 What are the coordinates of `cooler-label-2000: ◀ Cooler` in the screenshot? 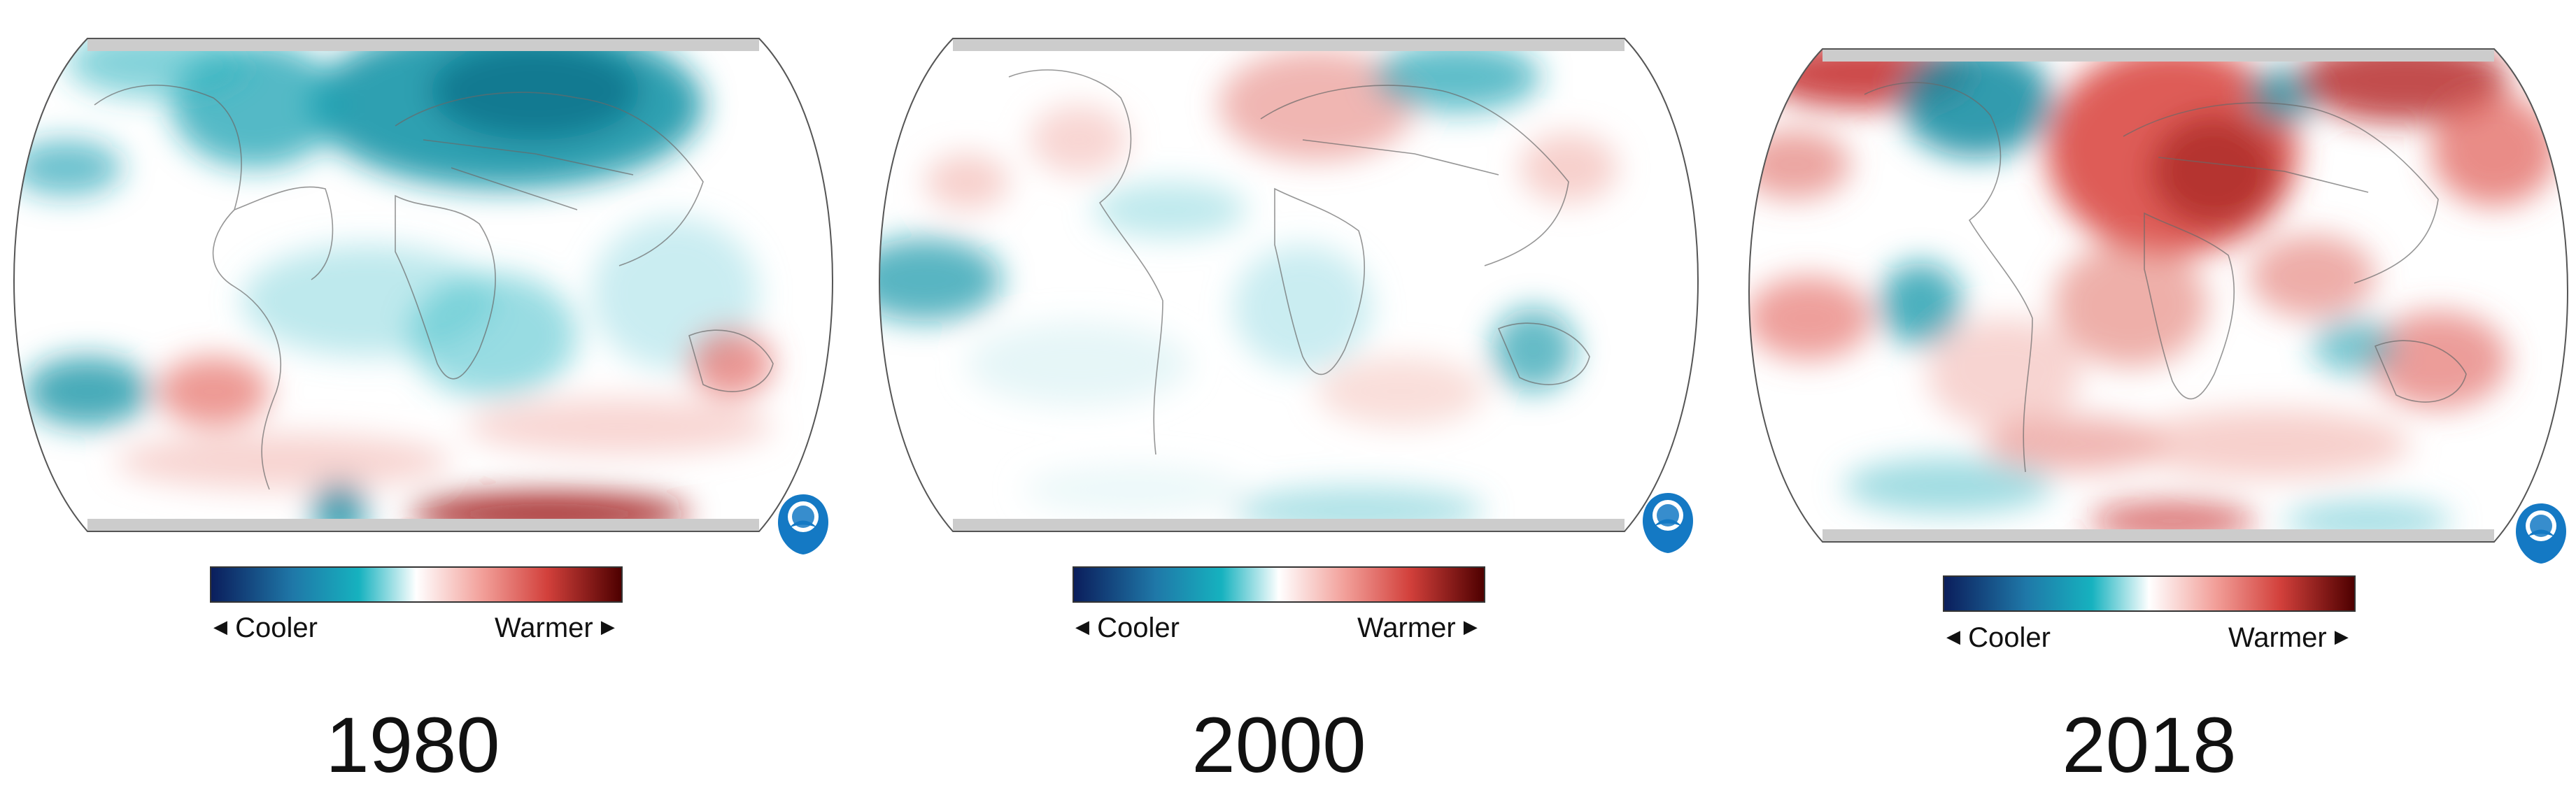 It's located at (1127, 628).